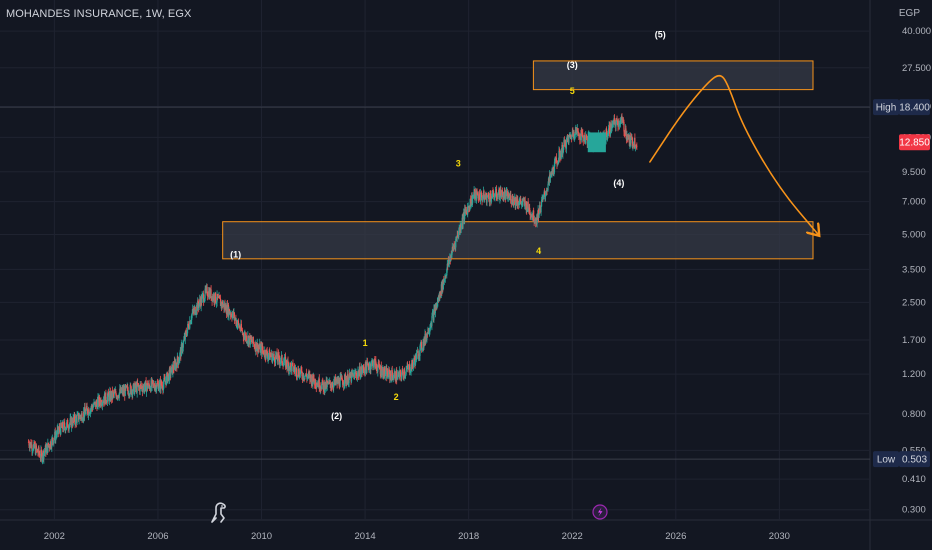 This screenshot has width=932, height=550. Describe the element at coordinates (518, 240) in the screenshot. I see `resistance-zone` at that location.